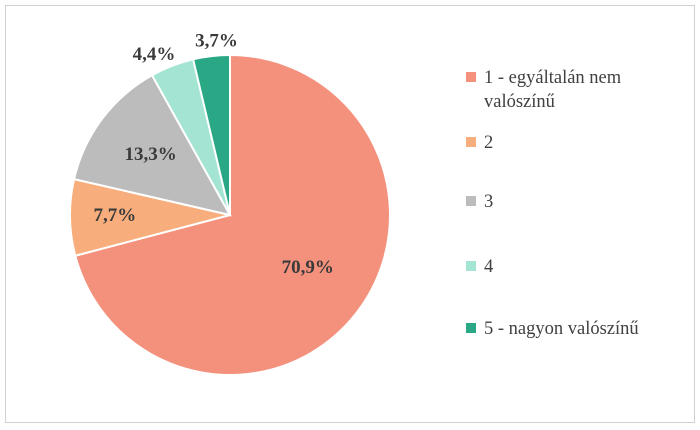 The image size is (700, 430). I want to click on data-label-2: 7,7%, so click(114, 215).